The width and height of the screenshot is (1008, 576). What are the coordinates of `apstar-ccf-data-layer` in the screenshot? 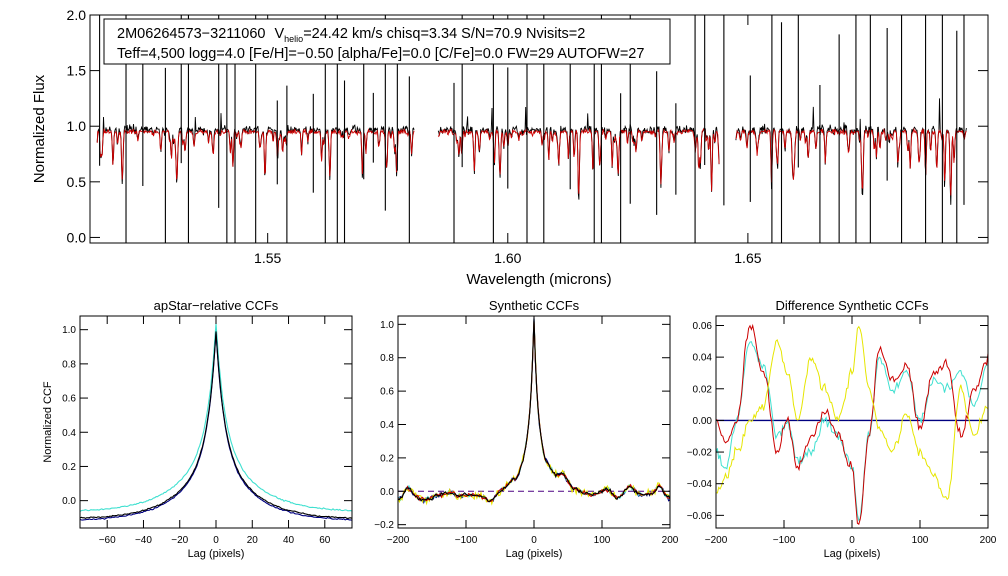 It's located at (216, 422).